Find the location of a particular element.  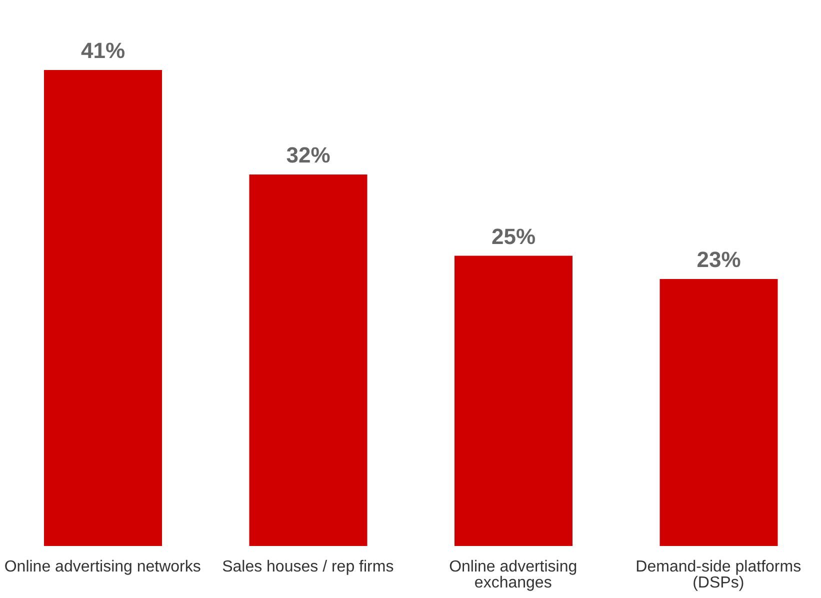

x-tick-label: Online advertising exchanges is located at coordinates (513, 575).